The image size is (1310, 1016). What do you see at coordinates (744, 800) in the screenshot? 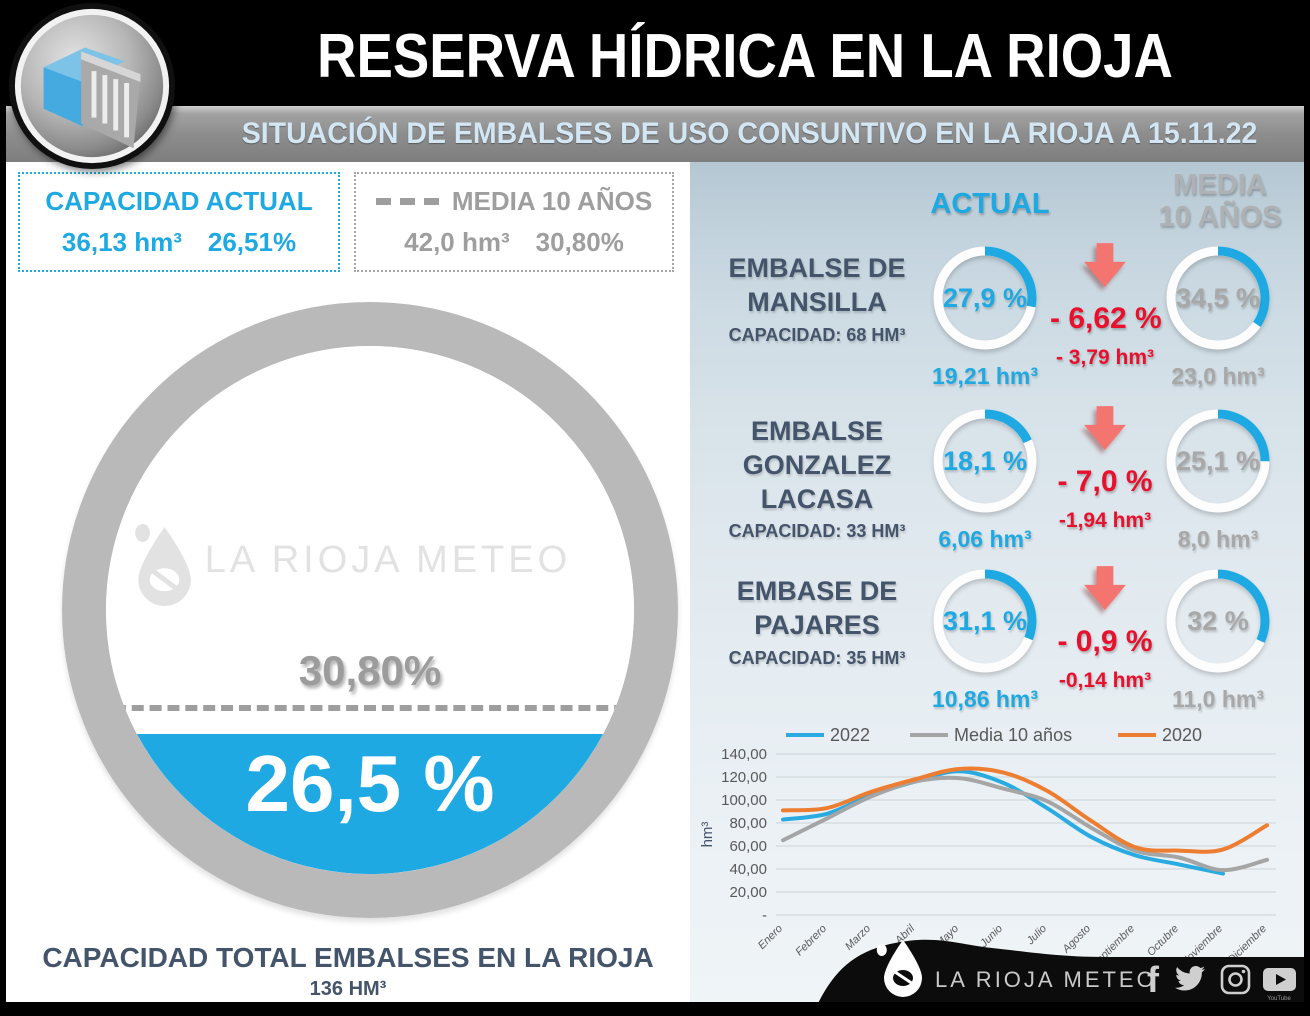
I see `svg-text: 100,00` at bounding box center [744, 800].